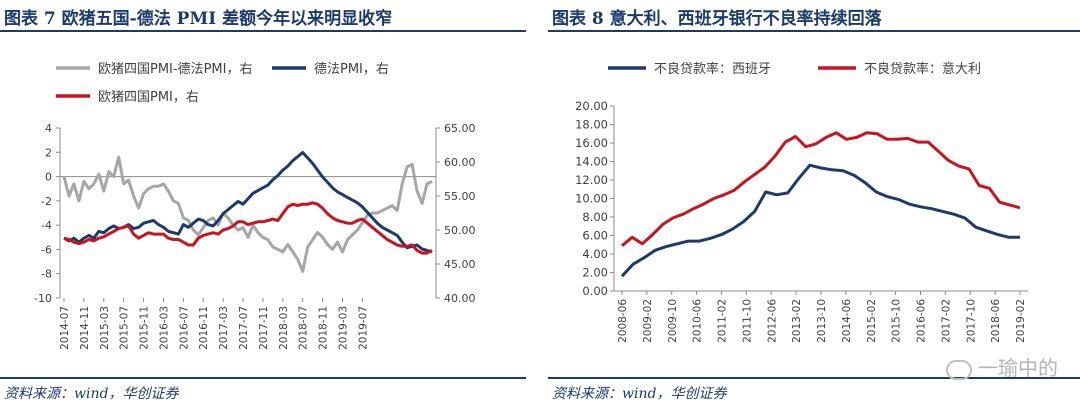  What do you see at coordinates (723, 321) in the screenshot?
I see `x-tick-label: 2011-02` at bounding box center [723, 321].